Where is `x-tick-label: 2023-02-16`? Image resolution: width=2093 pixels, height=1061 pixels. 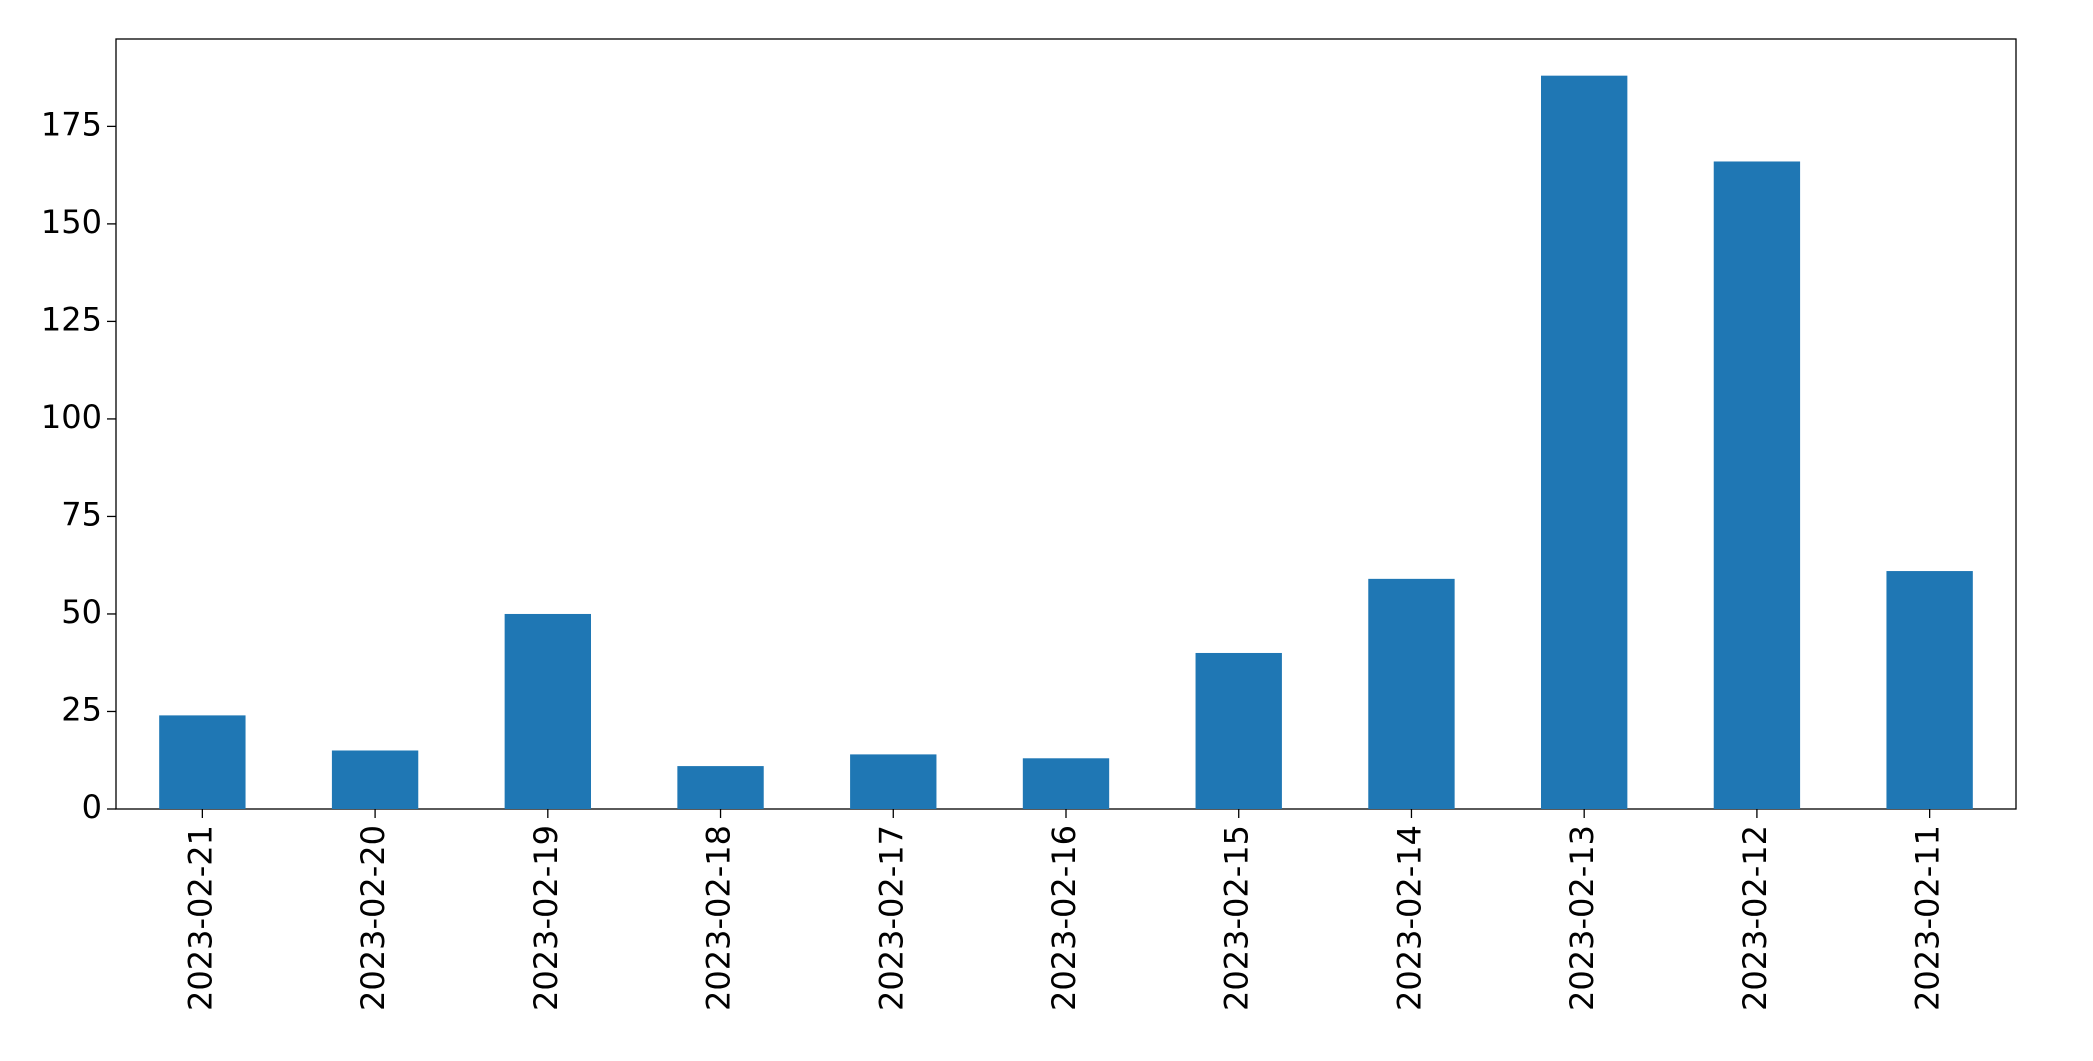
x-tick-label: 2023-02-16 is located at coordinates (1064, 918).